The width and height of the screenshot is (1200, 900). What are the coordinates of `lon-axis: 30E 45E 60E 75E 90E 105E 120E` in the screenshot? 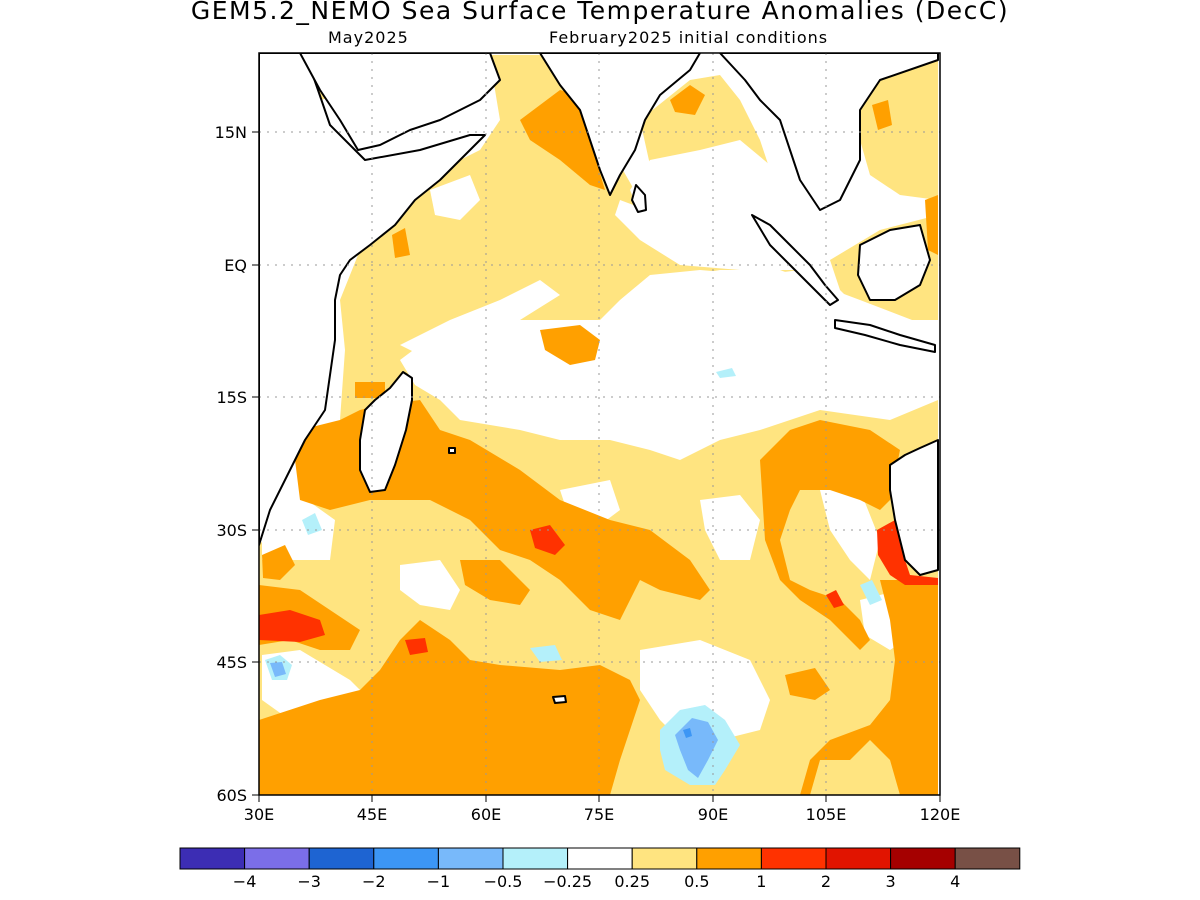 It's located at (602, 809).